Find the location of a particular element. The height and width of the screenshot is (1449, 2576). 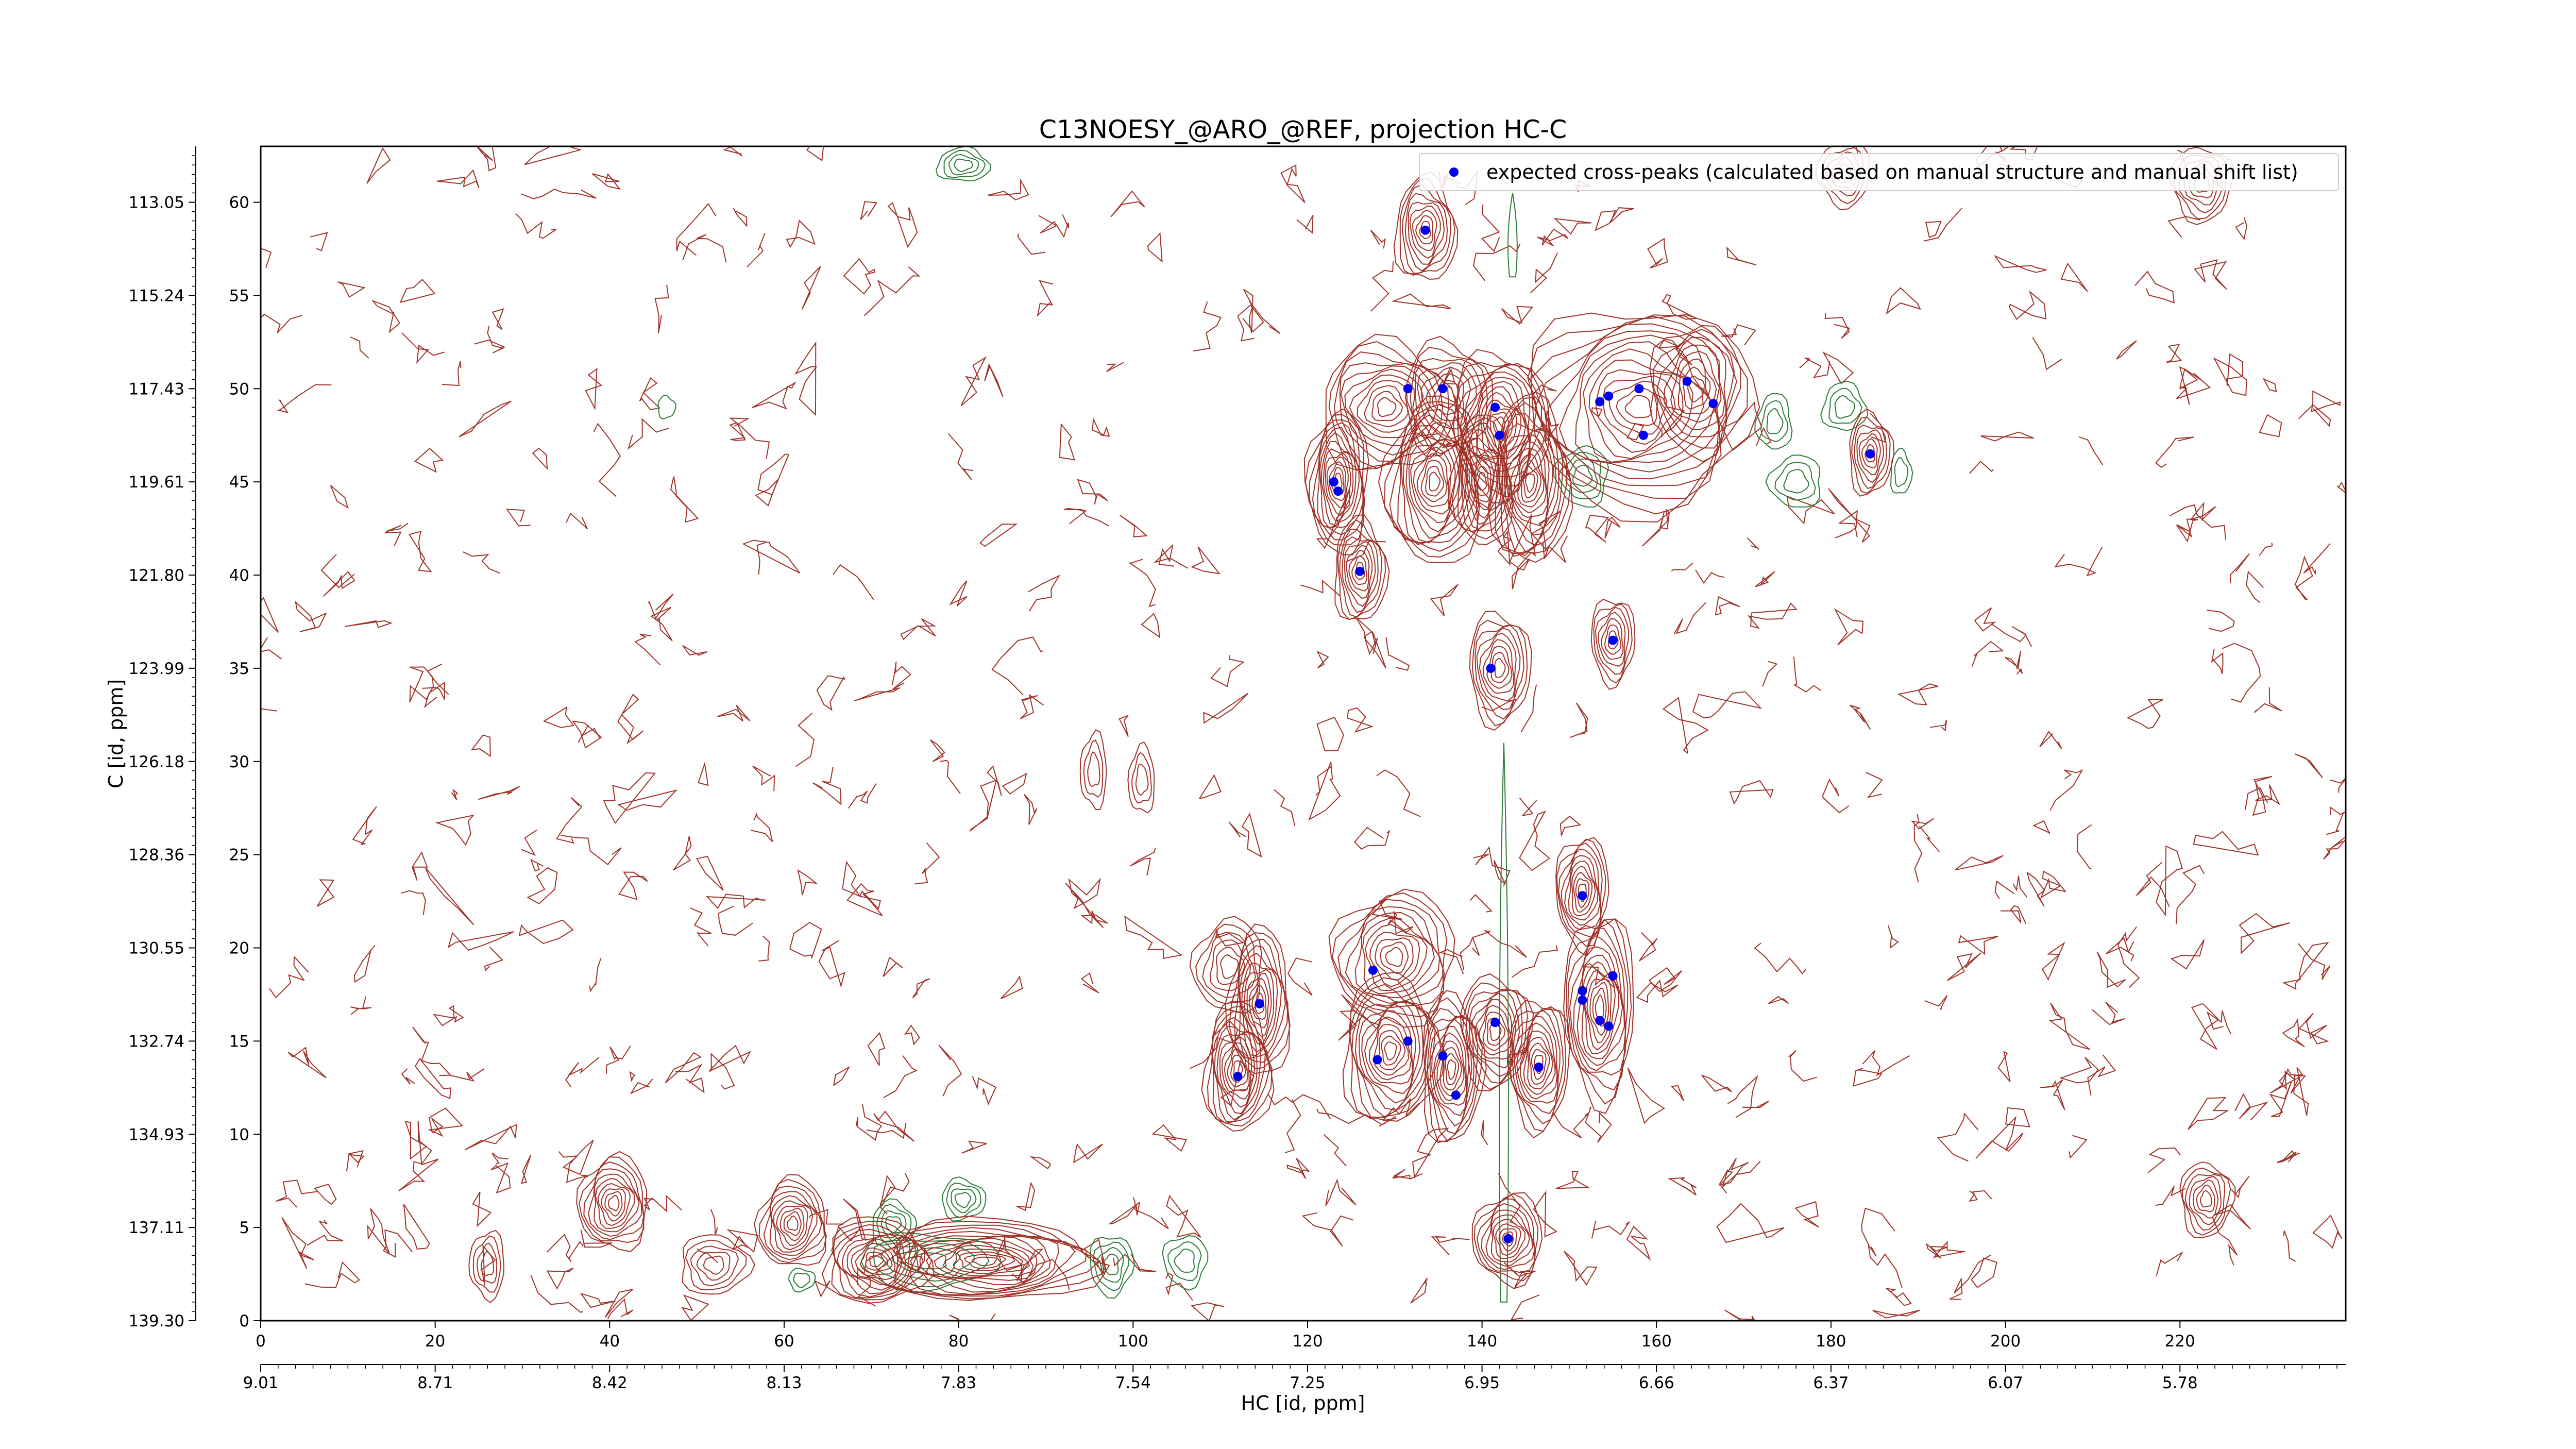

positive-contour is located at coordinates (1598, 1016).